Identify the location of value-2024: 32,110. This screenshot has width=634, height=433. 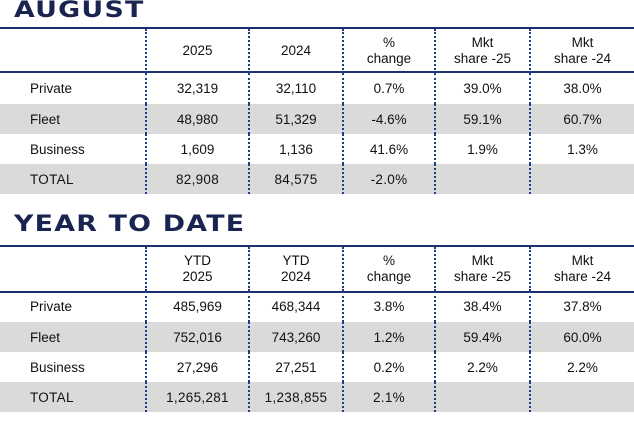
(295, 88).